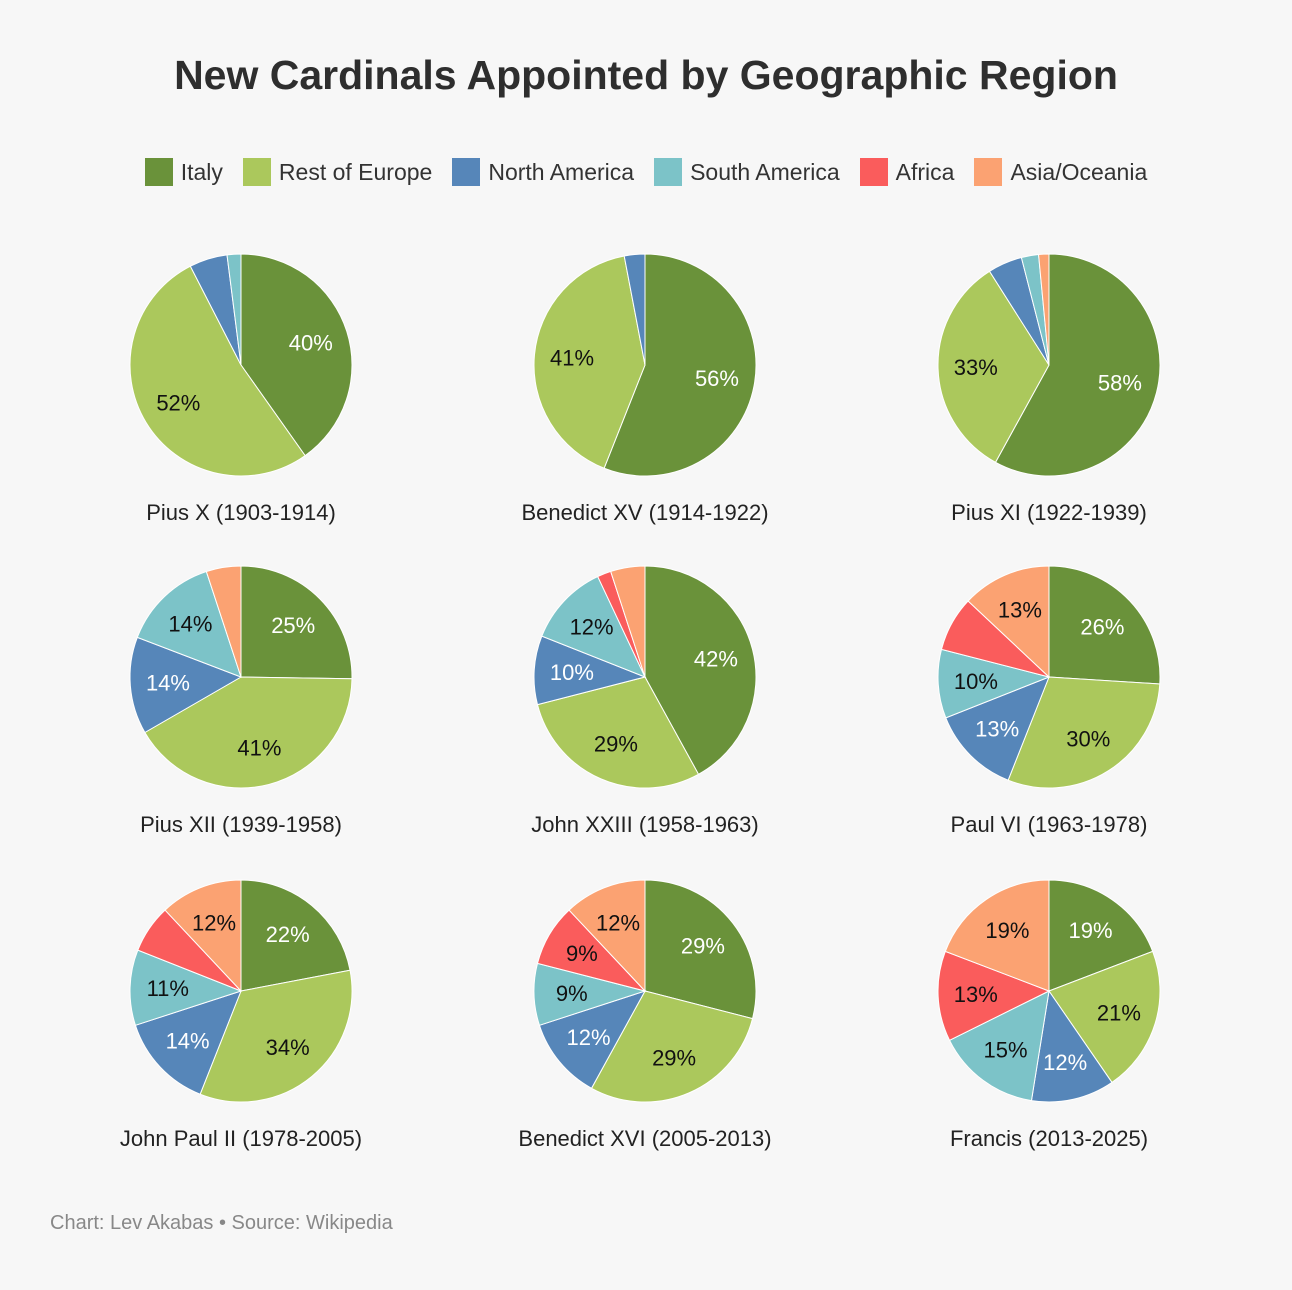 This screenshot has width=1292, height=1290. Describe the element at coordinates (765, 171) in the screenshot. I see `legend-label: South America` at that location.